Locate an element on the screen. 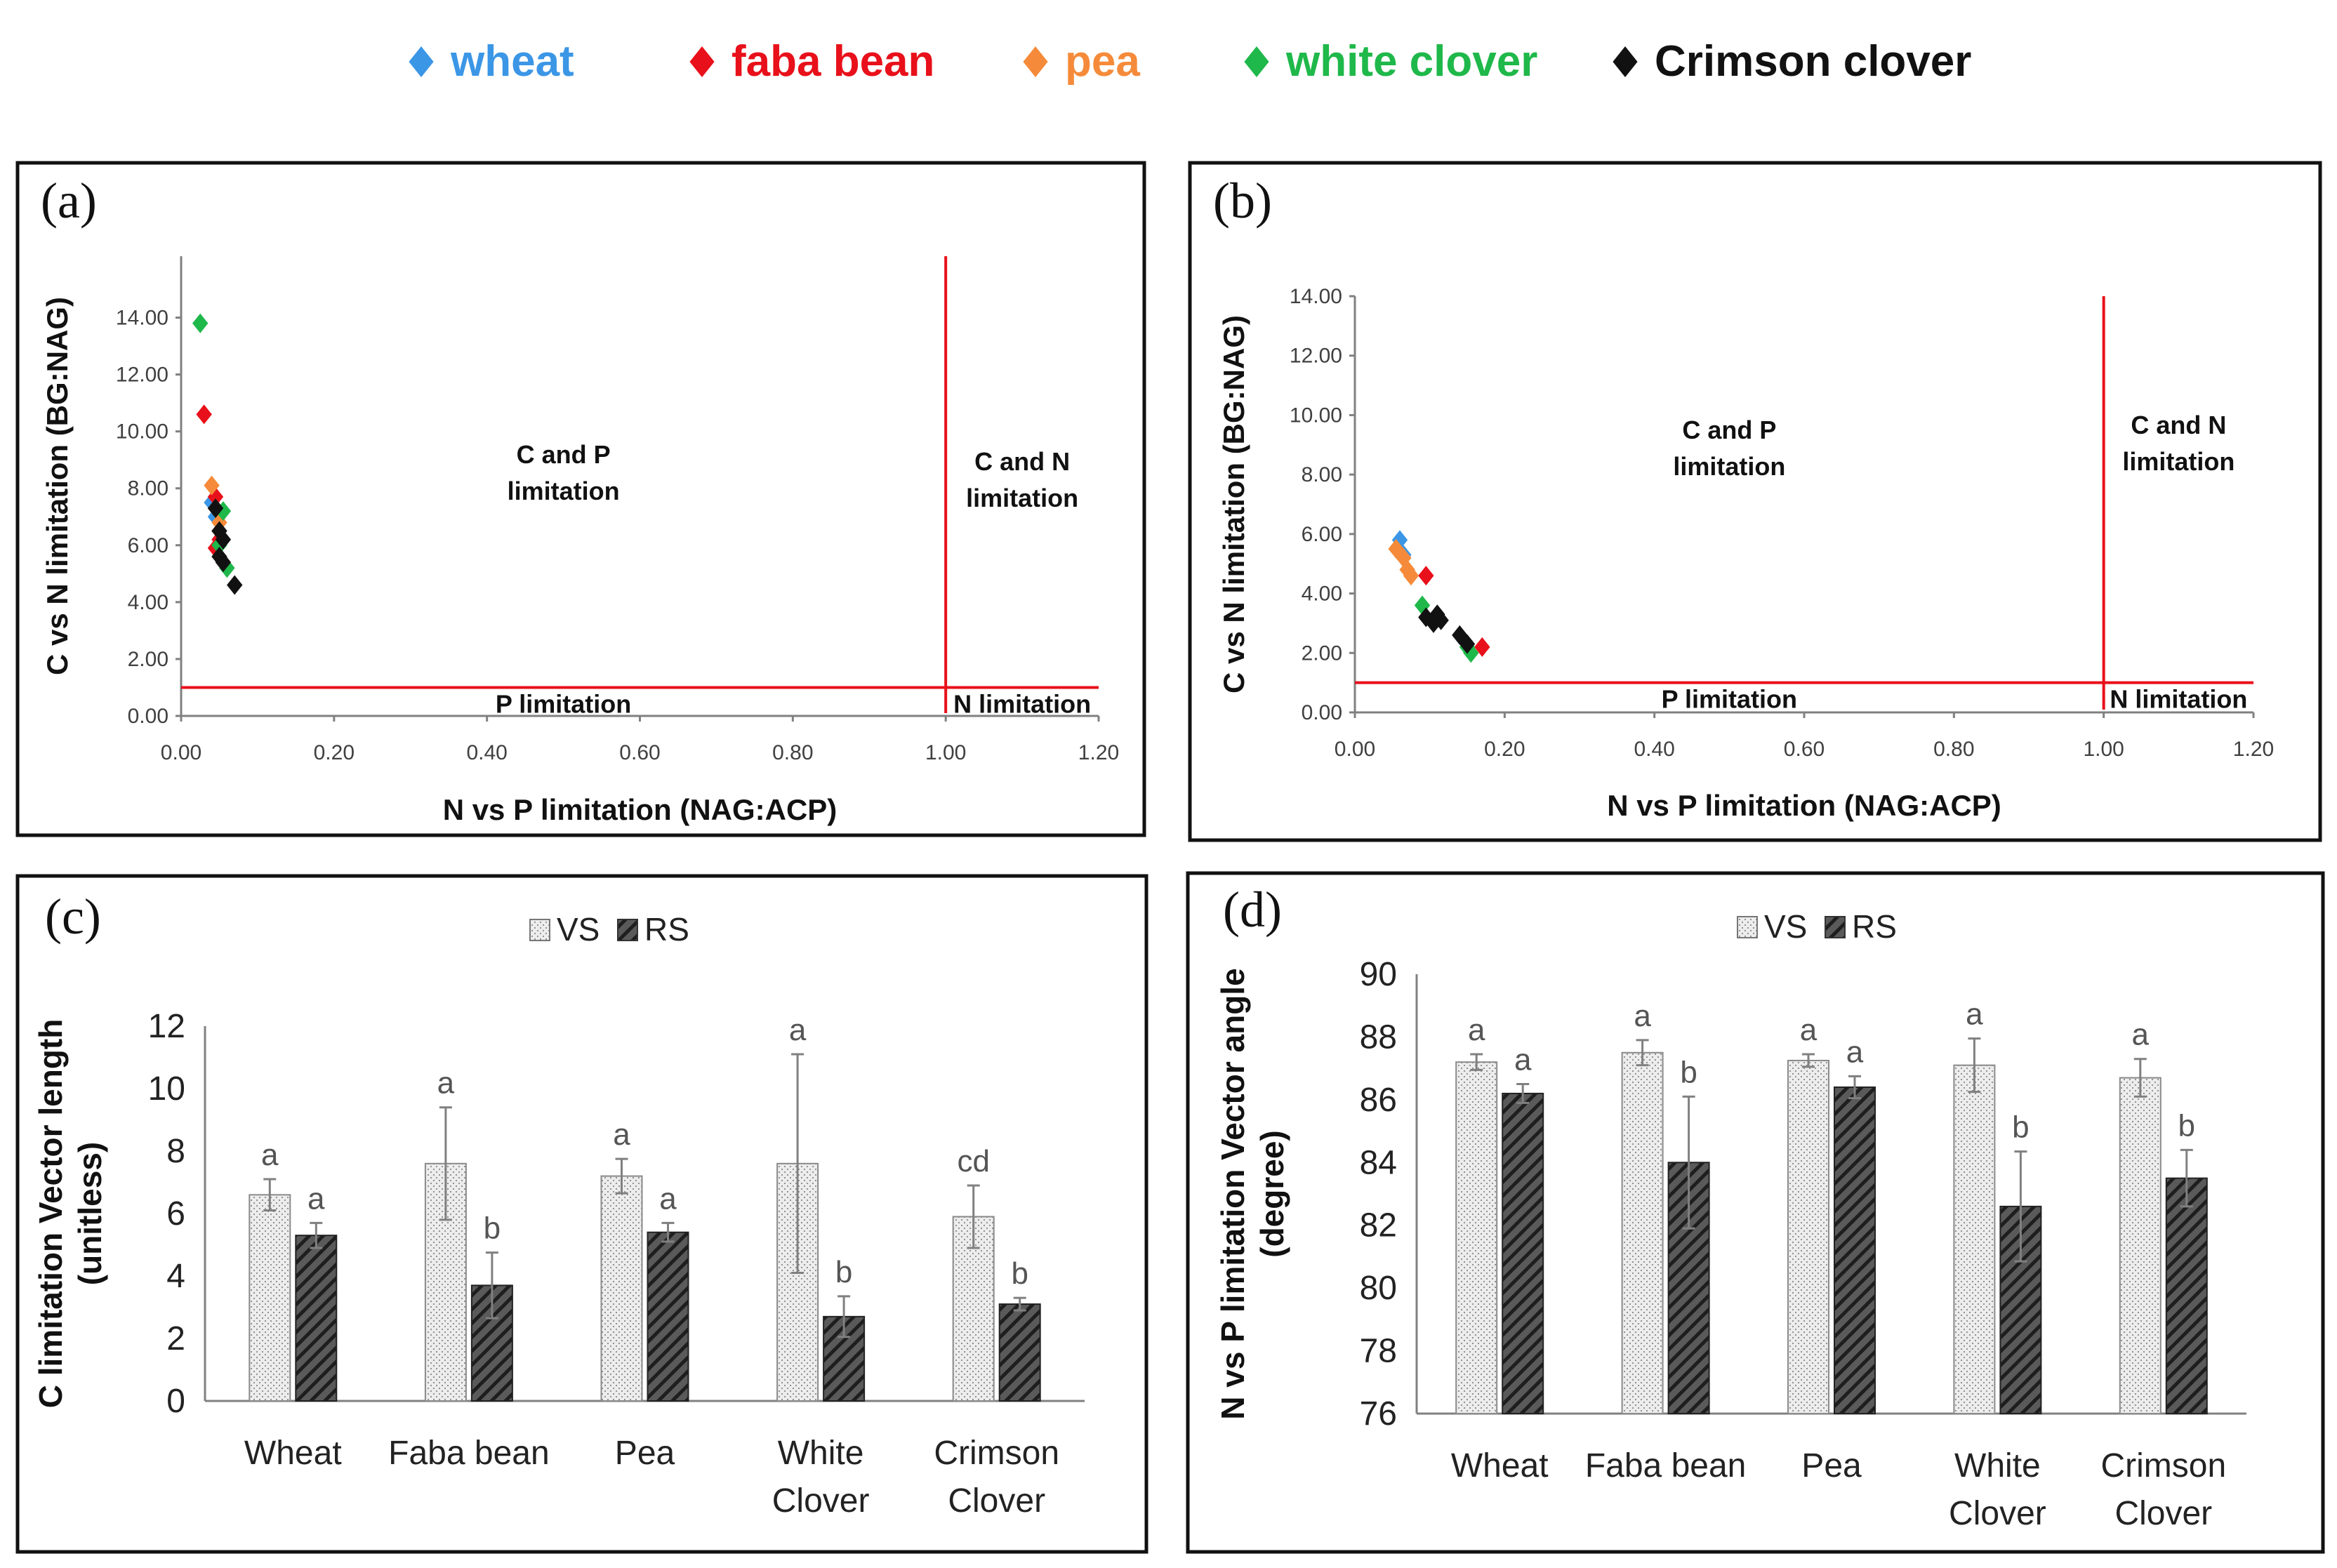  legend-item-wheat: wheat is located at coordinates (491, 61).